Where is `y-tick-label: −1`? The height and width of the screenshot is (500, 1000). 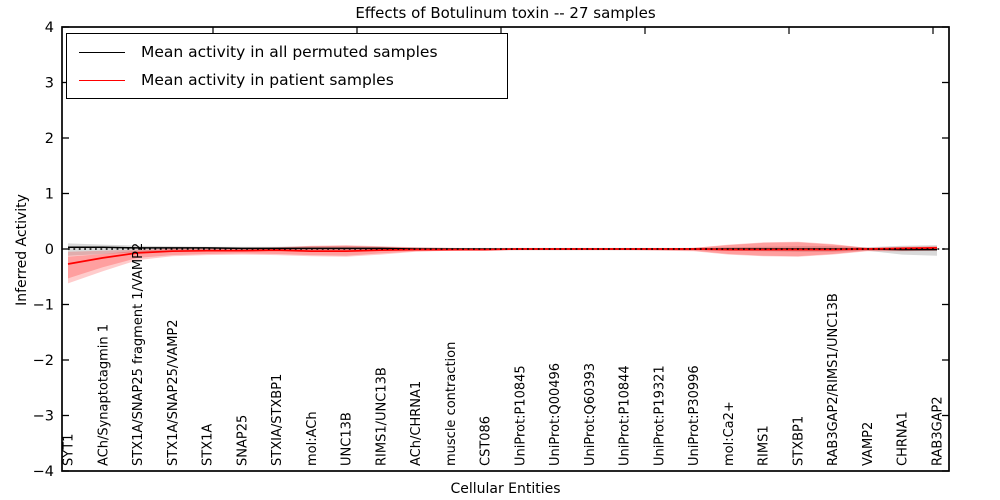 y-tick-label: −1 is located at coordinates (43, 306).